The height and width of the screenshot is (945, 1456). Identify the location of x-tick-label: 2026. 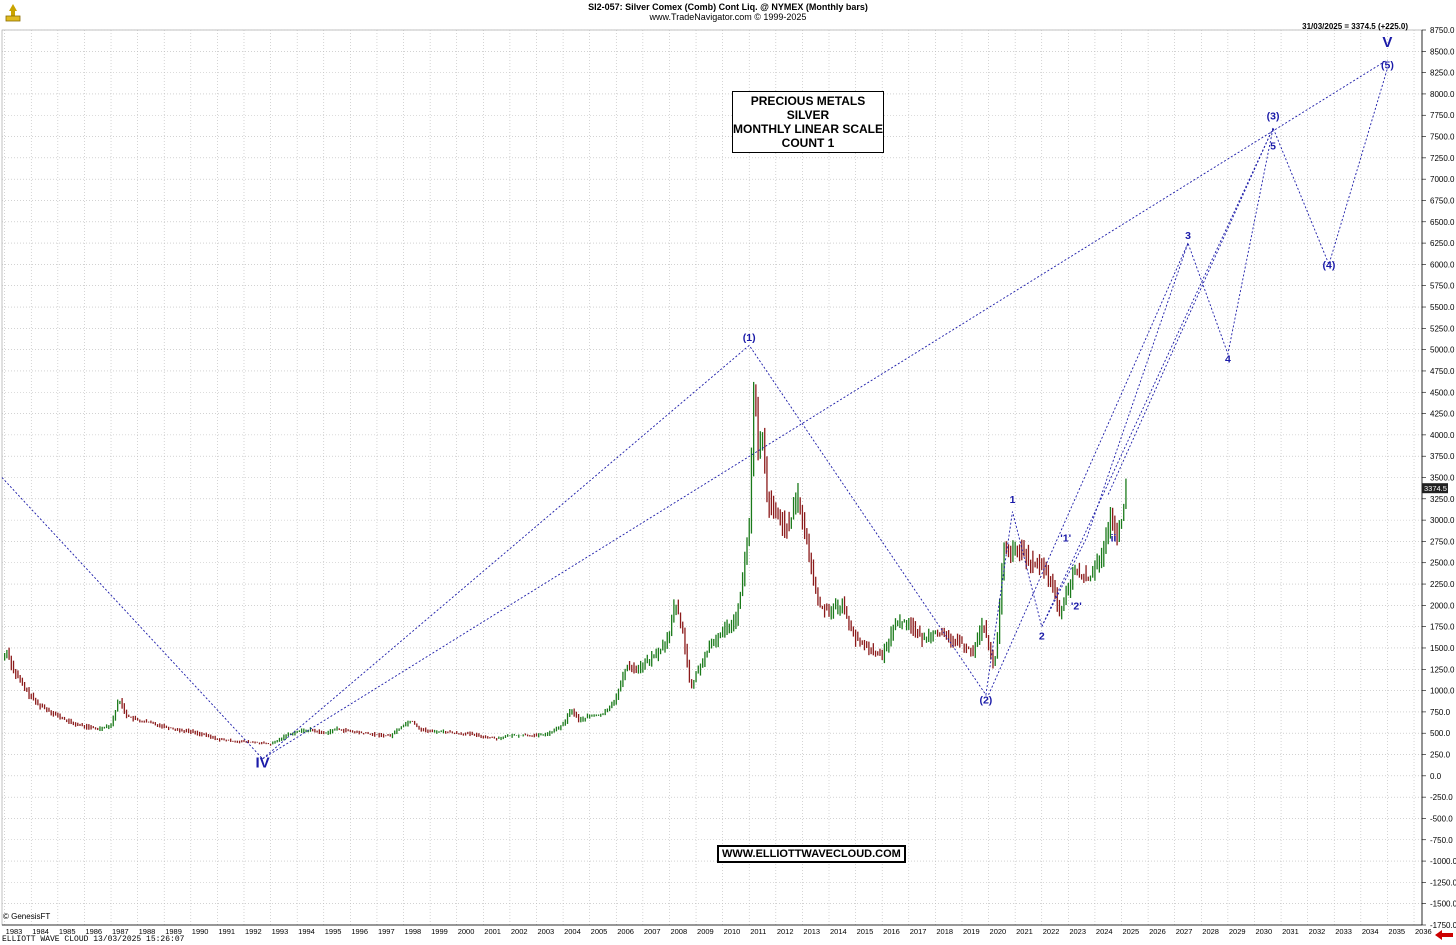
(1157, 931).